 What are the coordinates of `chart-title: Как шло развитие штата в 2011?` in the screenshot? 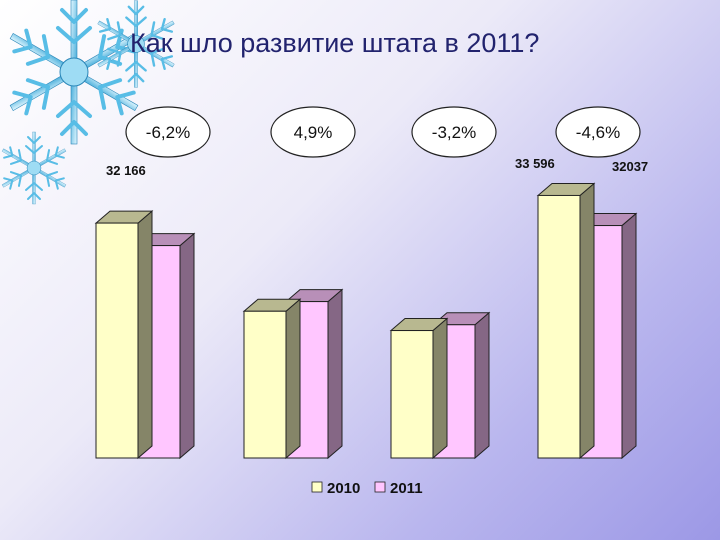 It's located at (335, 43).